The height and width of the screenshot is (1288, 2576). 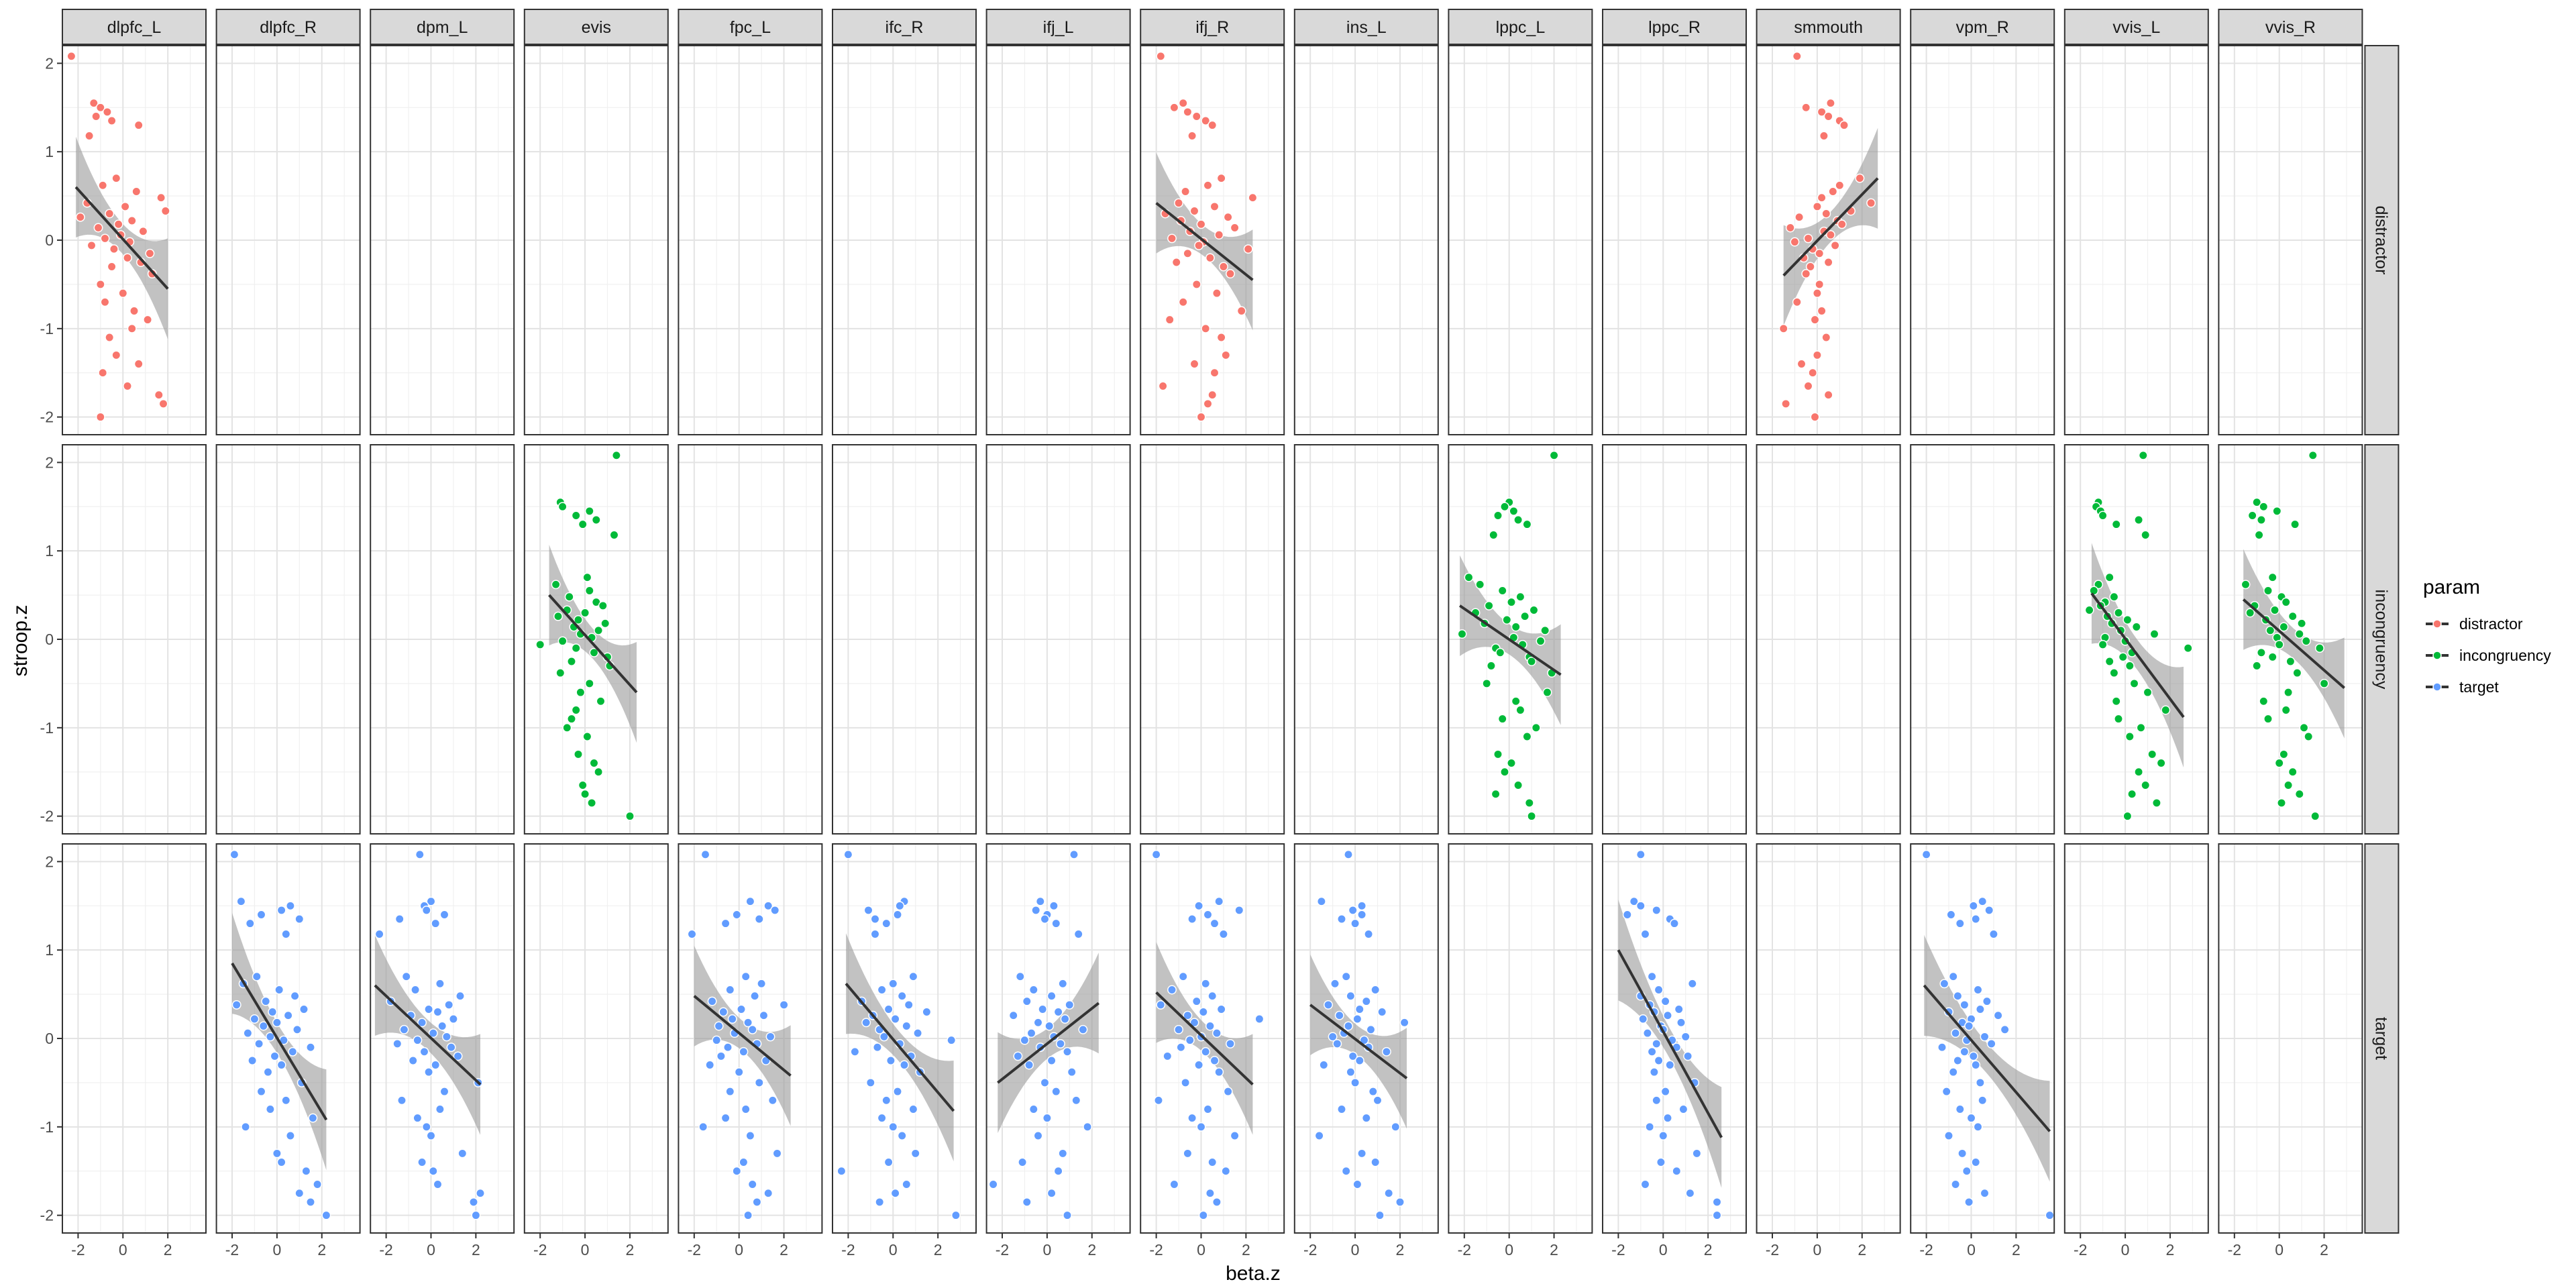 What do you see at coordinates (1670, 1034) in the screenshot?
I see `series-target-lppc_R` at bounding box center [1670, 1034].